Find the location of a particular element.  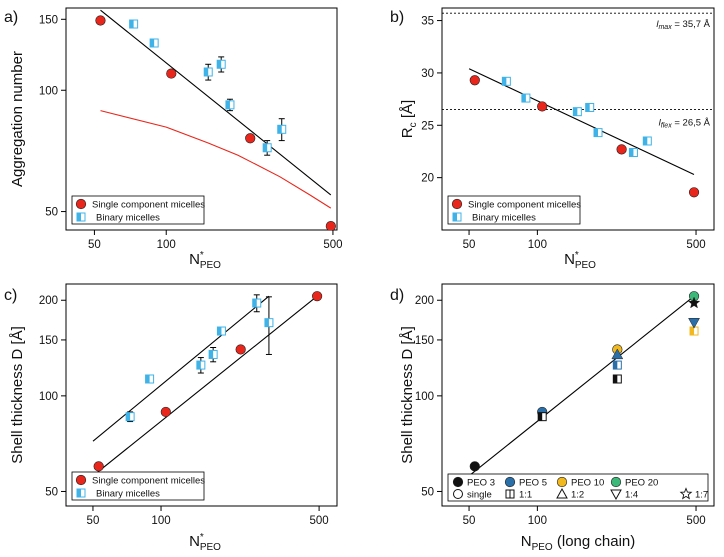

panel-a-xtick-label-2: 500 is located at coordinates (332, 245).